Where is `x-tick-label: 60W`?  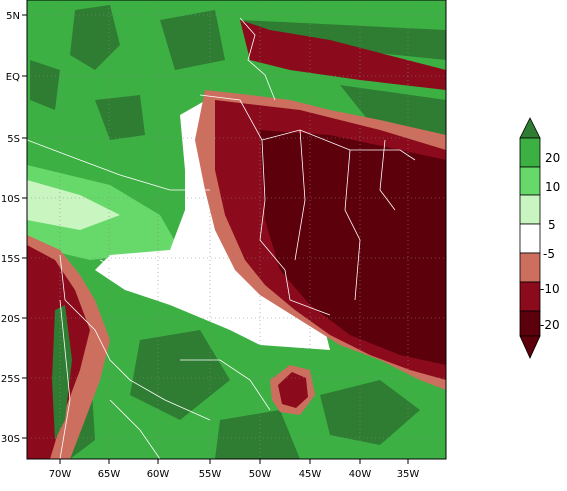 x-tick-label: 60W is located at coordinates (158, 474).